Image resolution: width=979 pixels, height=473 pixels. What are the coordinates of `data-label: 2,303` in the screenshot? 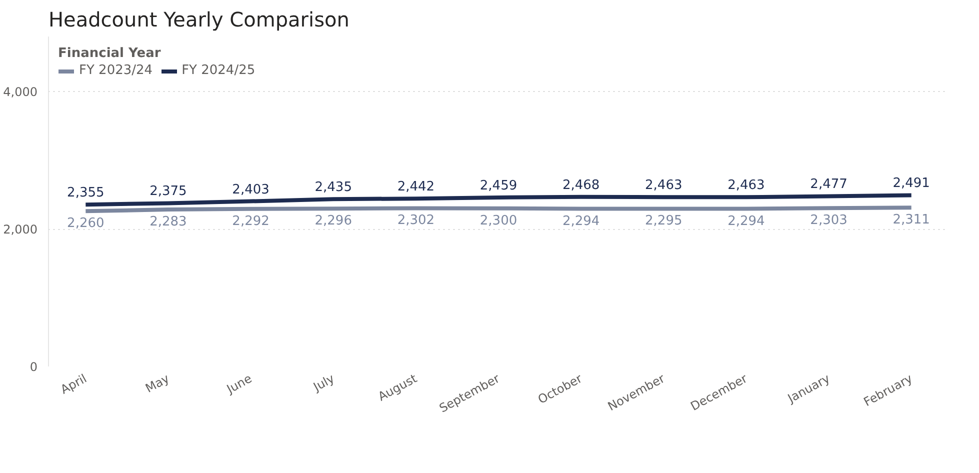 It's located at (829, 220).